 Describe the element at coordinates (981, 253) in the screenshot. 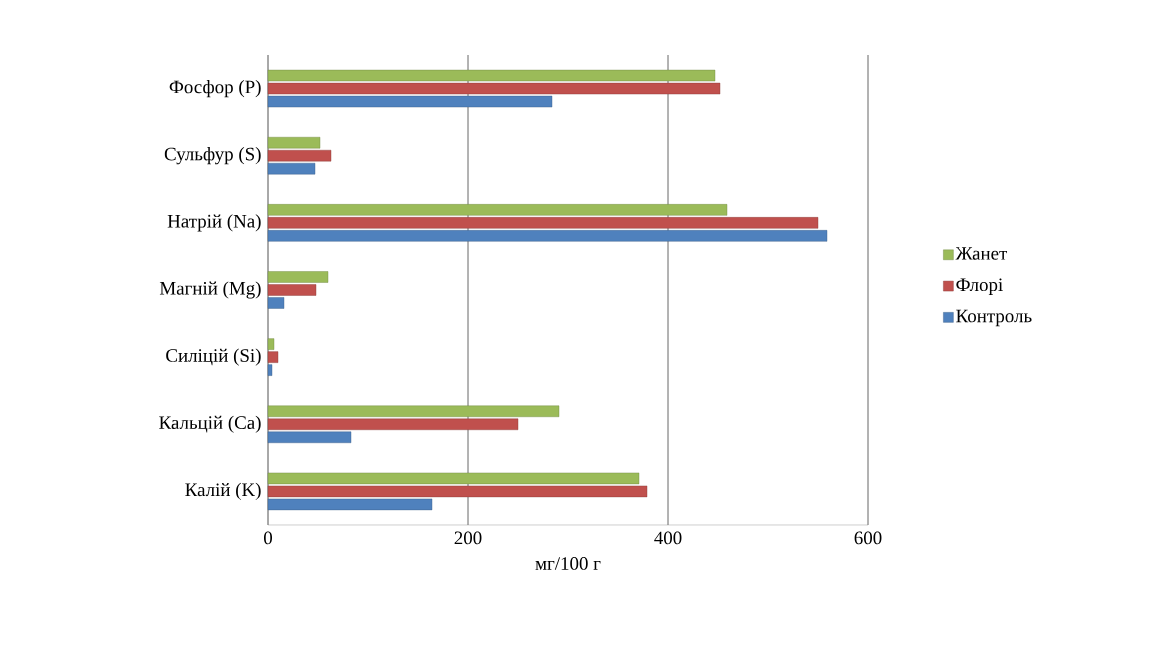

I see `legend-label: Жанет` at that location.